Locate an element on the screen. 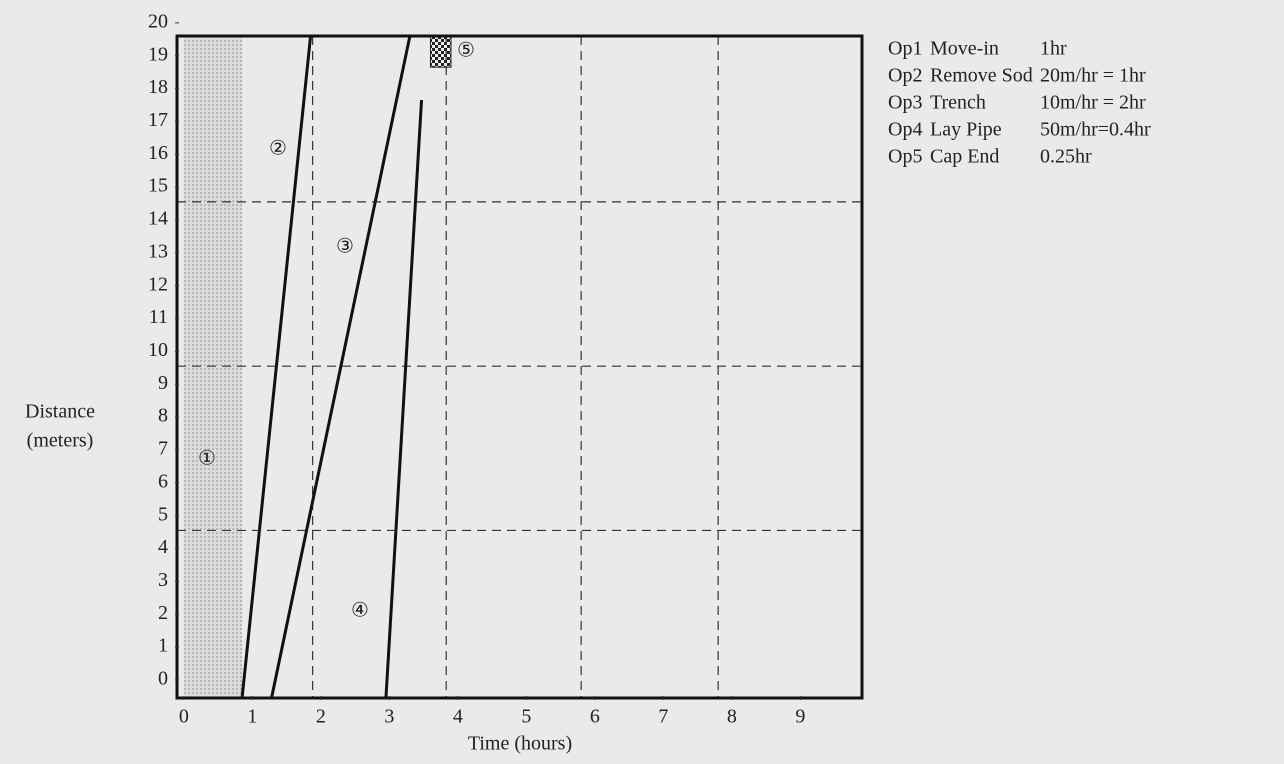 The height and width of the screenshot is (764, 1284). legend-text: 0.25hr is located at coordinates (1066, 157).